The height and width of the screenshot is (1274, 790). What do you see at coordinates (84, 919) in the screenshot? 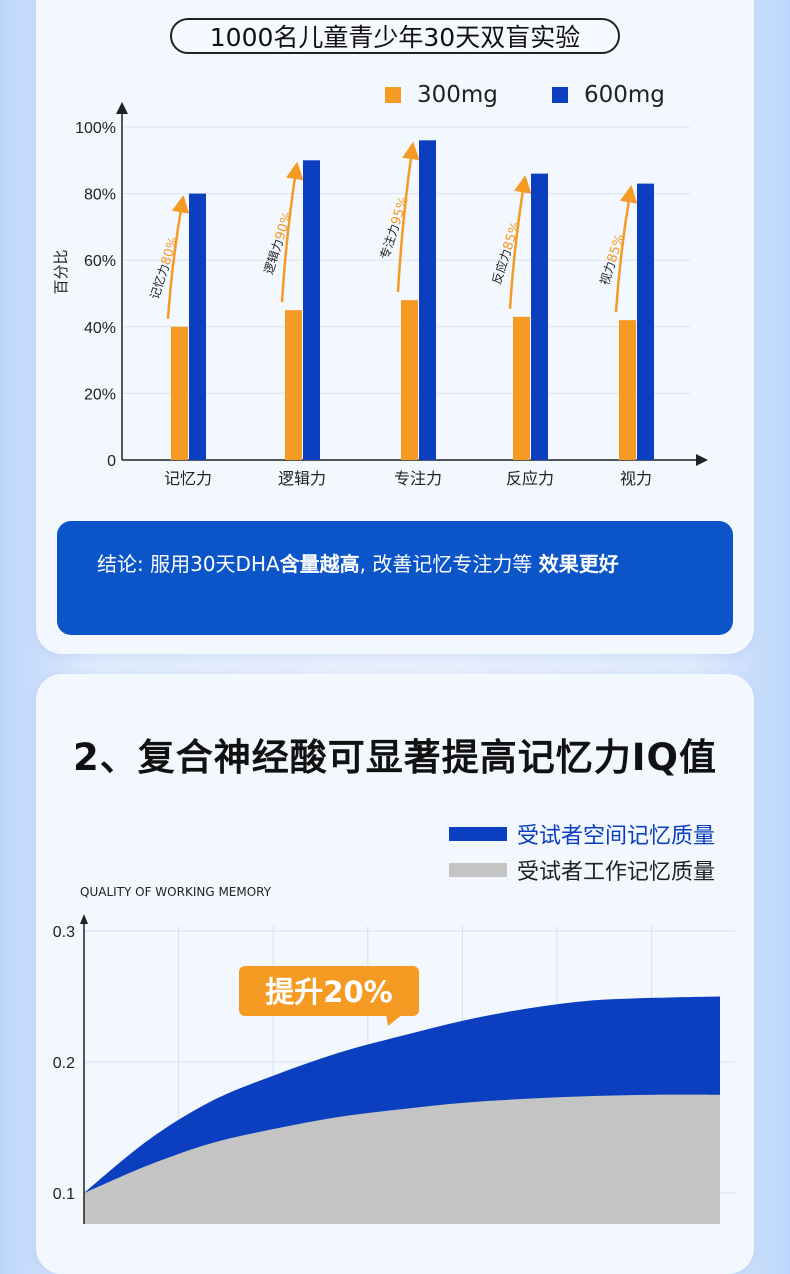
I see `y-axis-arrow` at bounding box center [84, 919].